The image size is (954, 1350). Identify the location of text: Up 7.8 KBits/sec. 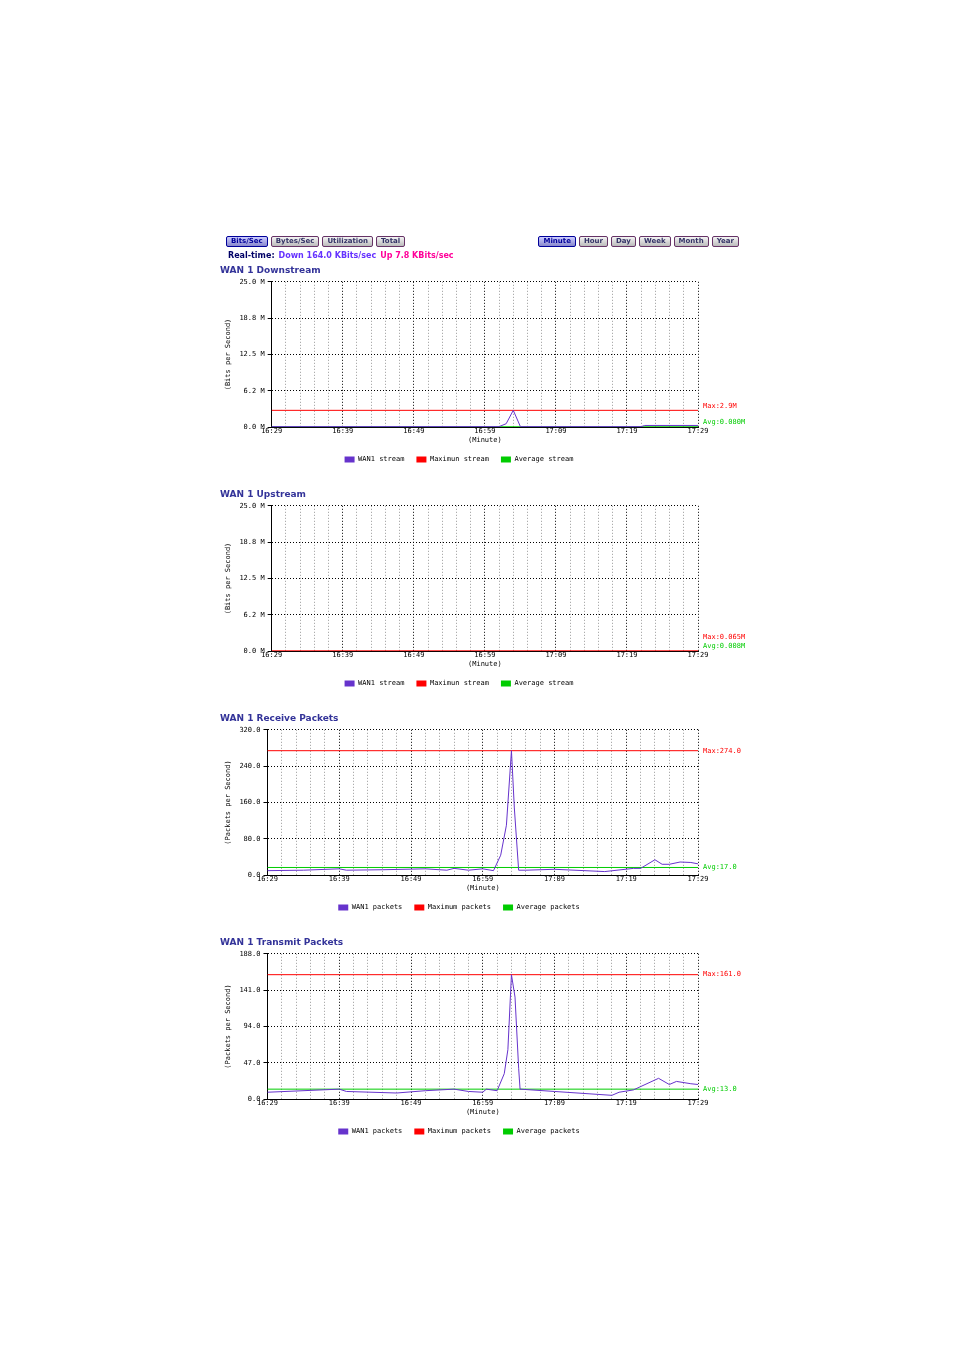
(417, 255).